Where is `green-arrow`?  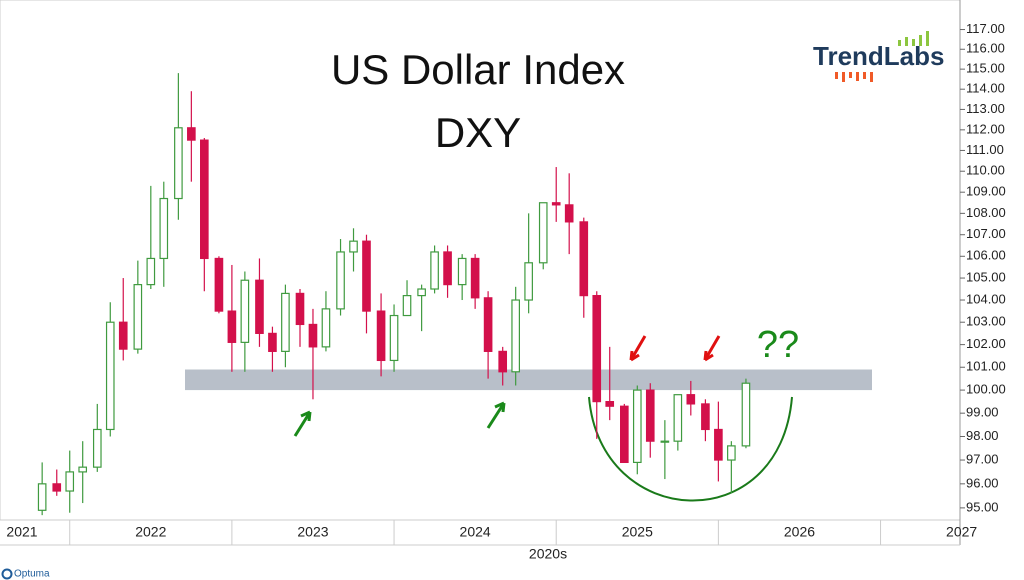
green-arrow is located at coordinates (496, 415).